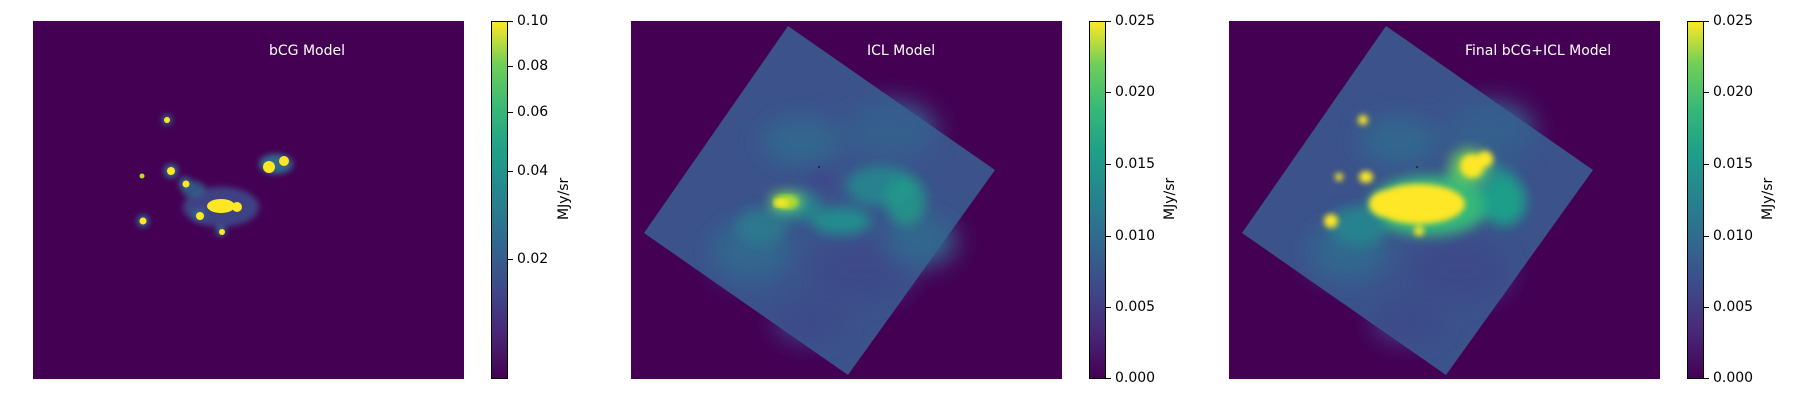 This screenshot has height=400, width=1800. Describe the element at coordinates (1538, 51) in the screenshot. I see `panel-title: Final bCG+ICL Model` at that location.